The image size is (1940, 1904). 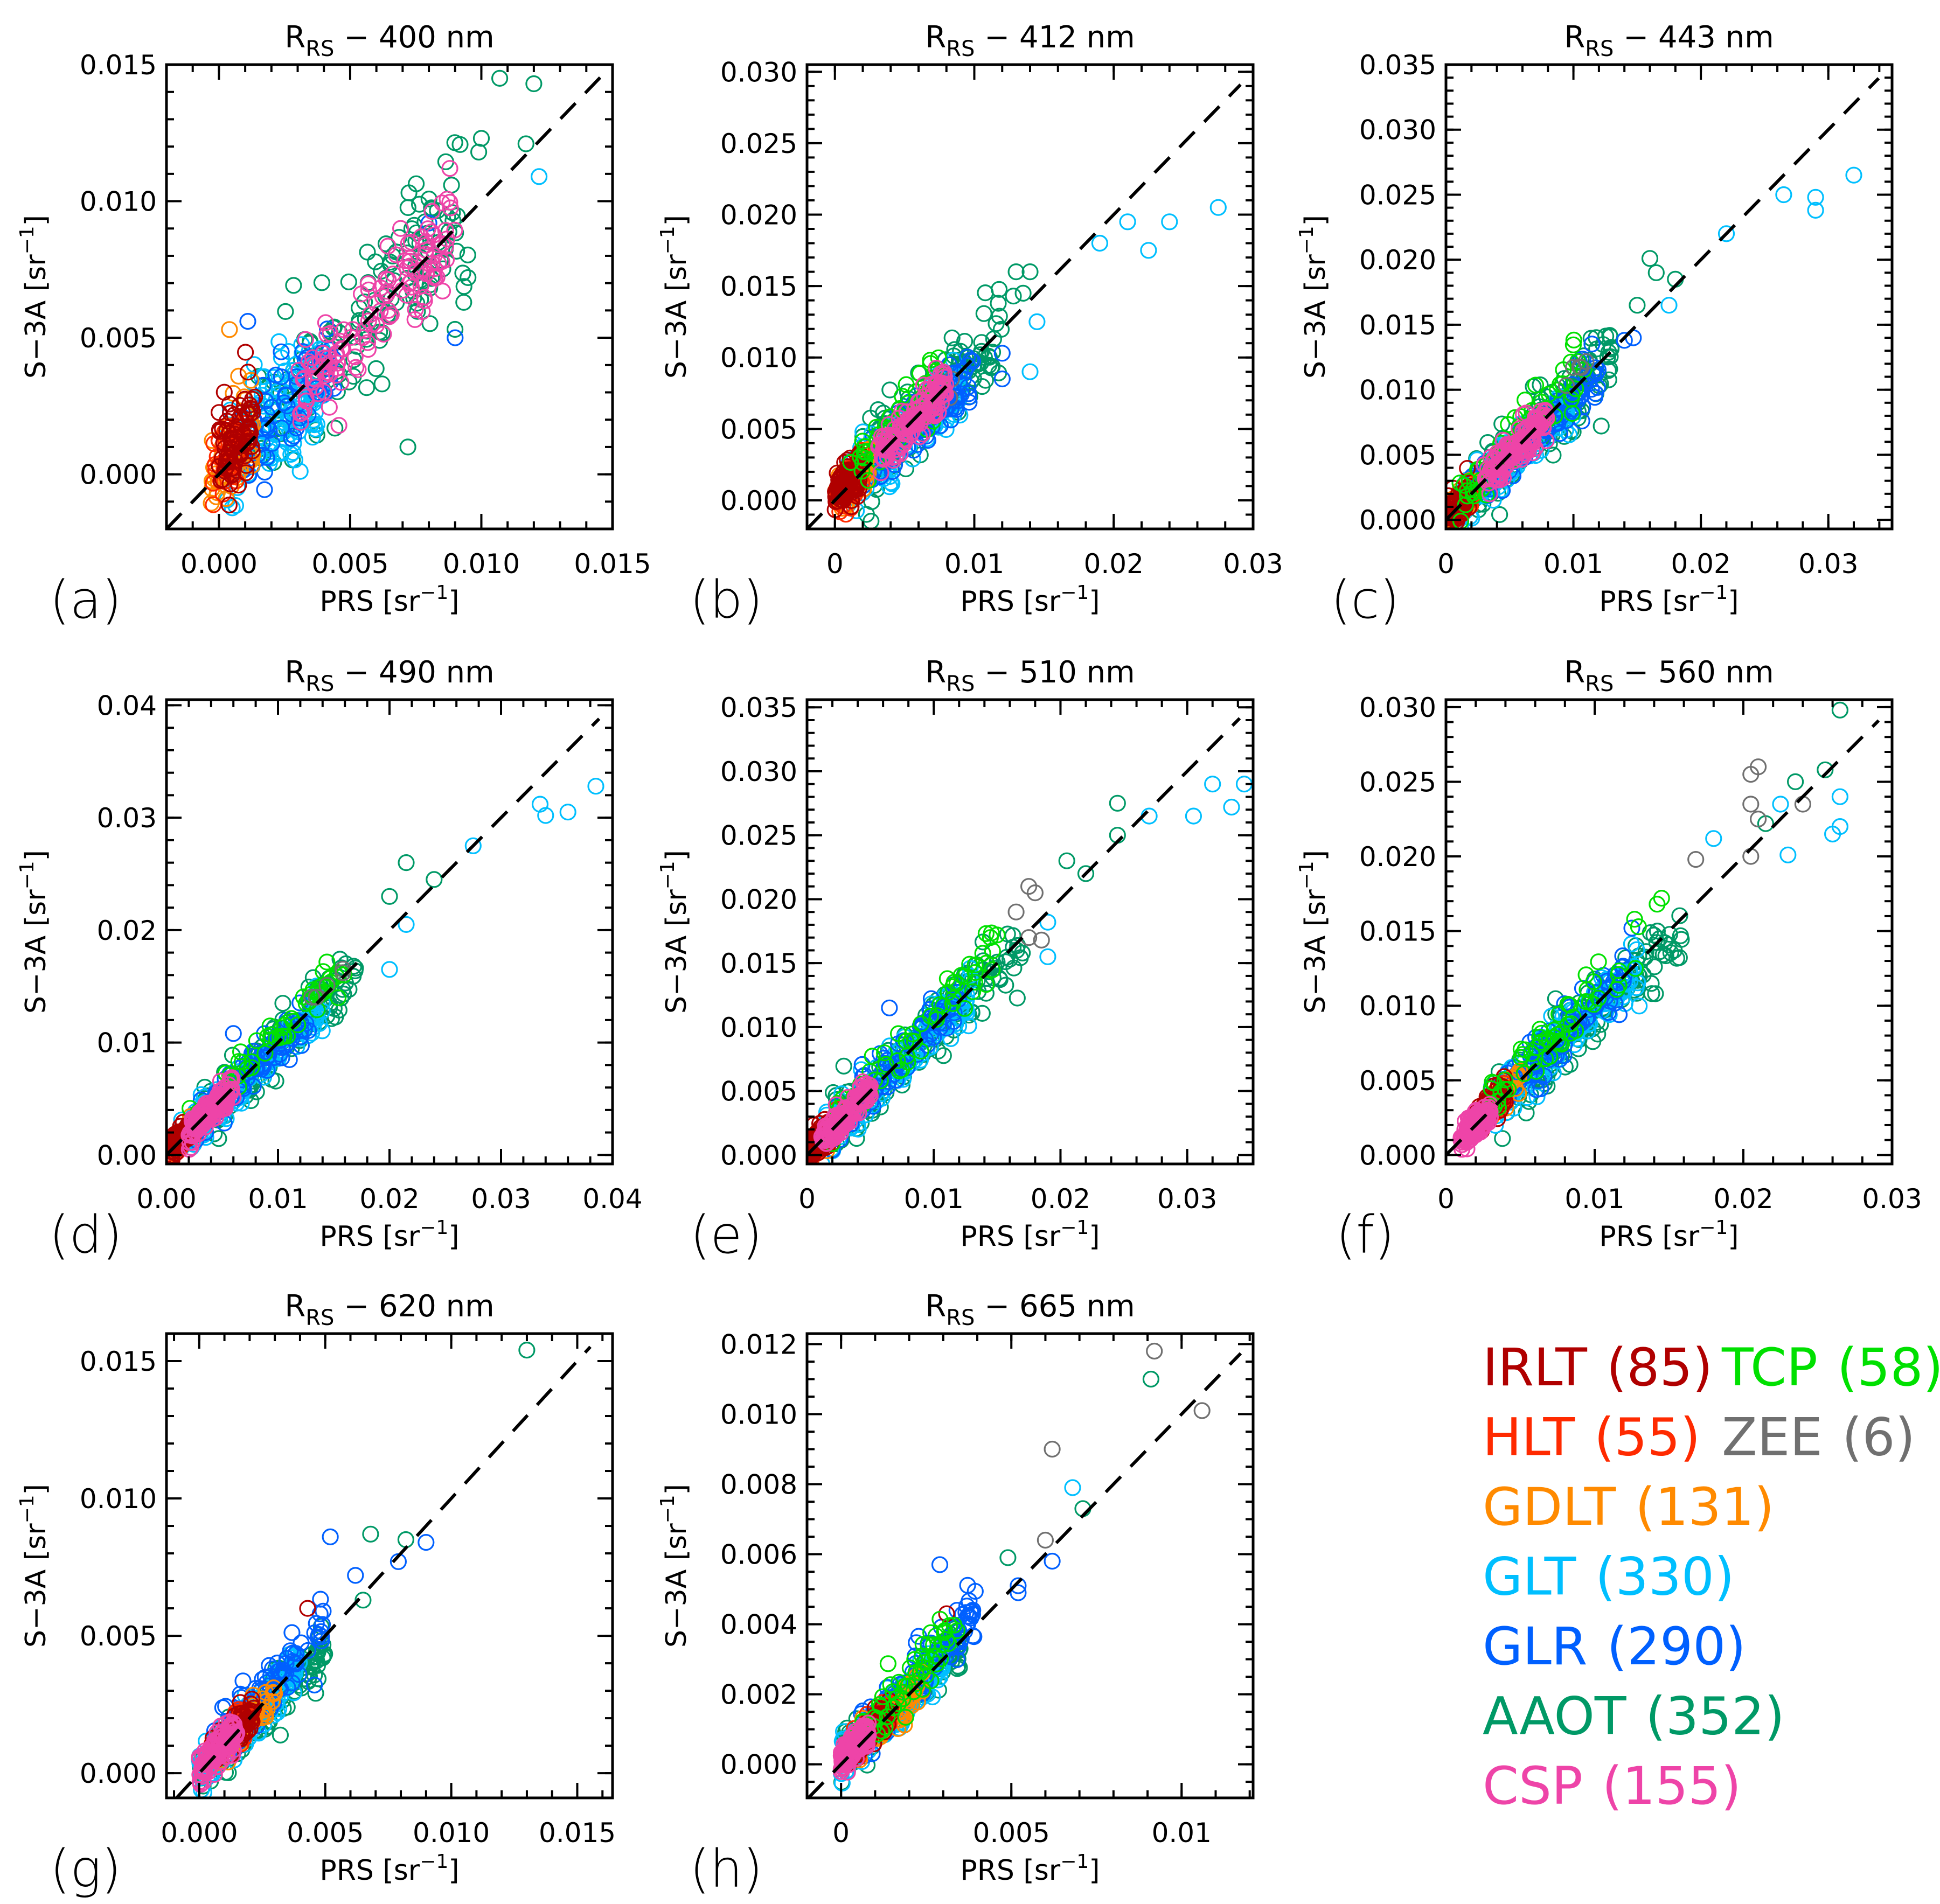 What do you see at coordinates (1397, 195) in the screenshot?
I see `y-tick-label: 0.025` at bounding box center [1397, 195].